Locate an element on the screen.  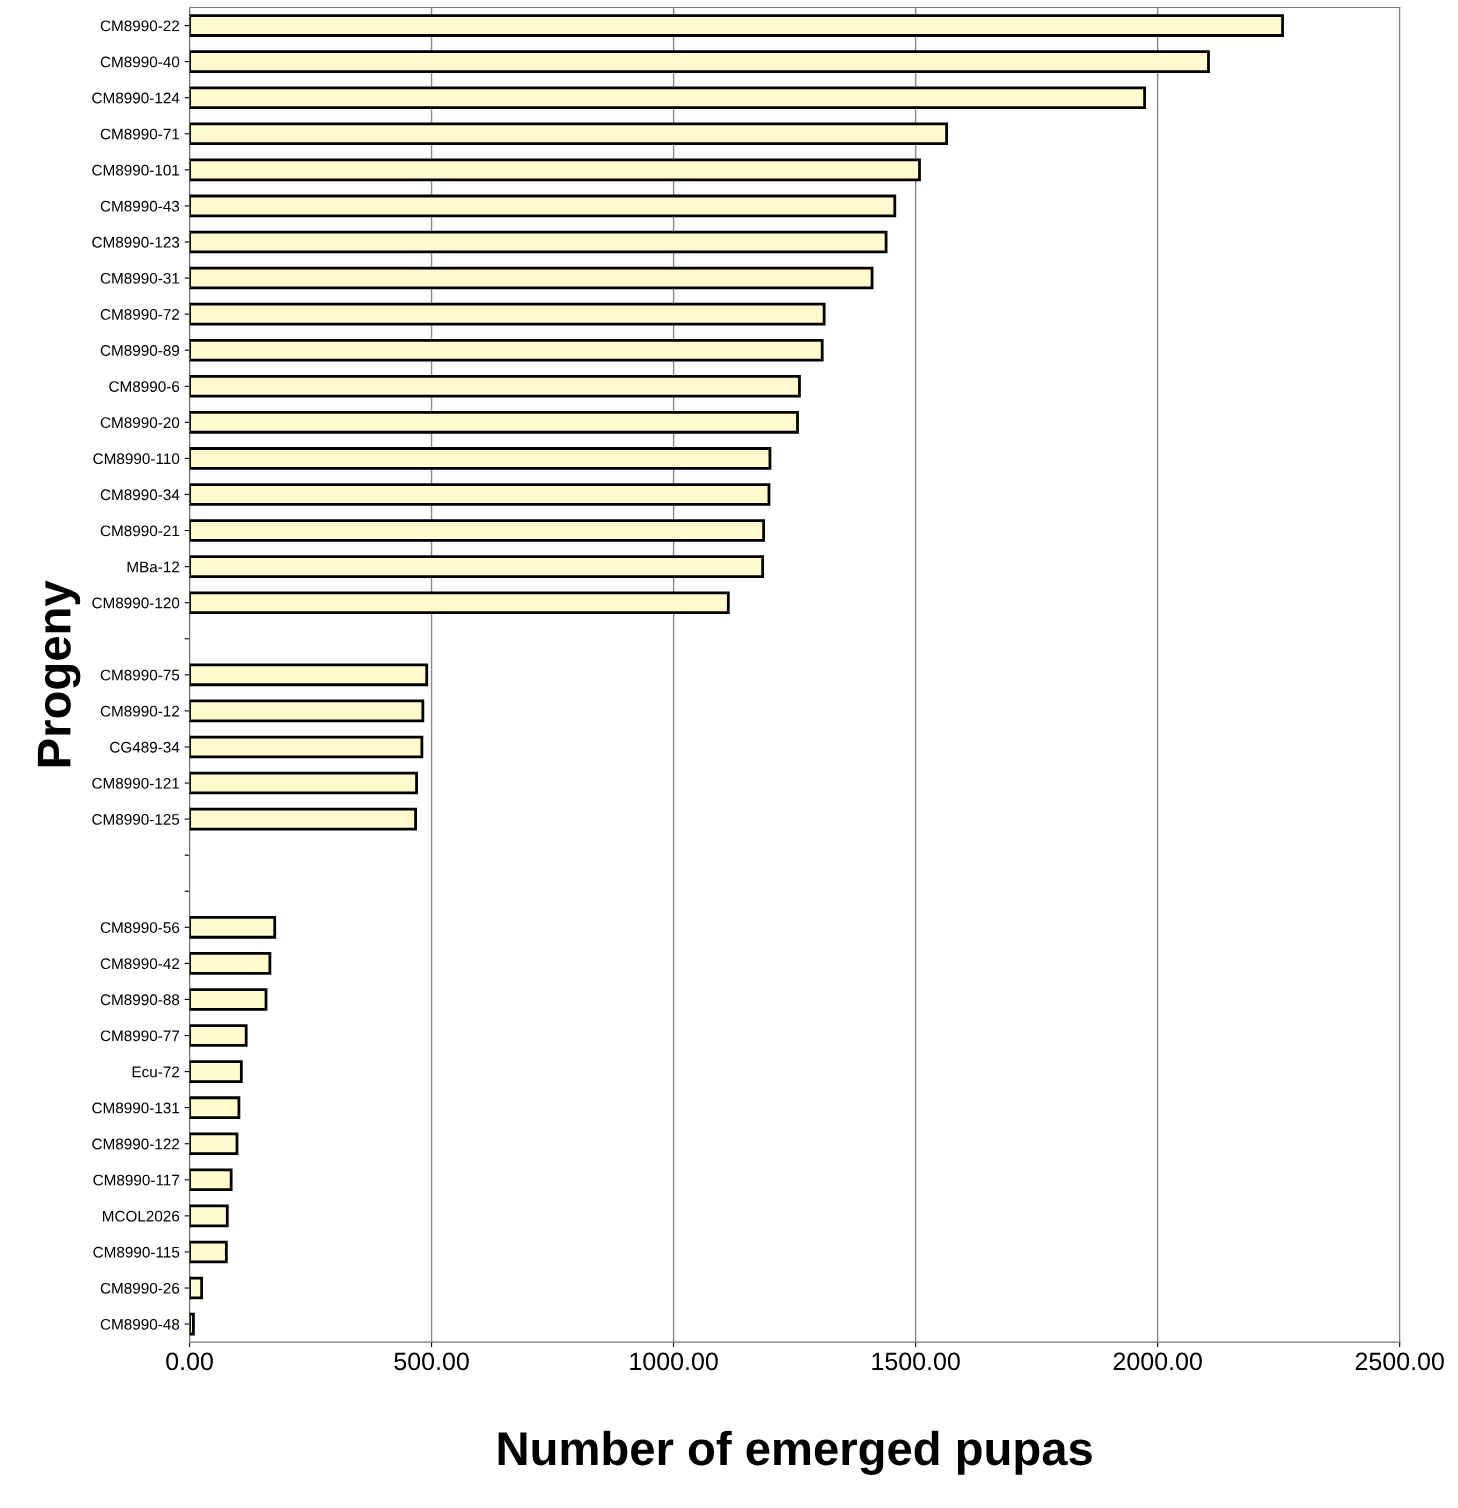
x-axis-title: Number of emerged pupas is located at coordinates (795, 1452).